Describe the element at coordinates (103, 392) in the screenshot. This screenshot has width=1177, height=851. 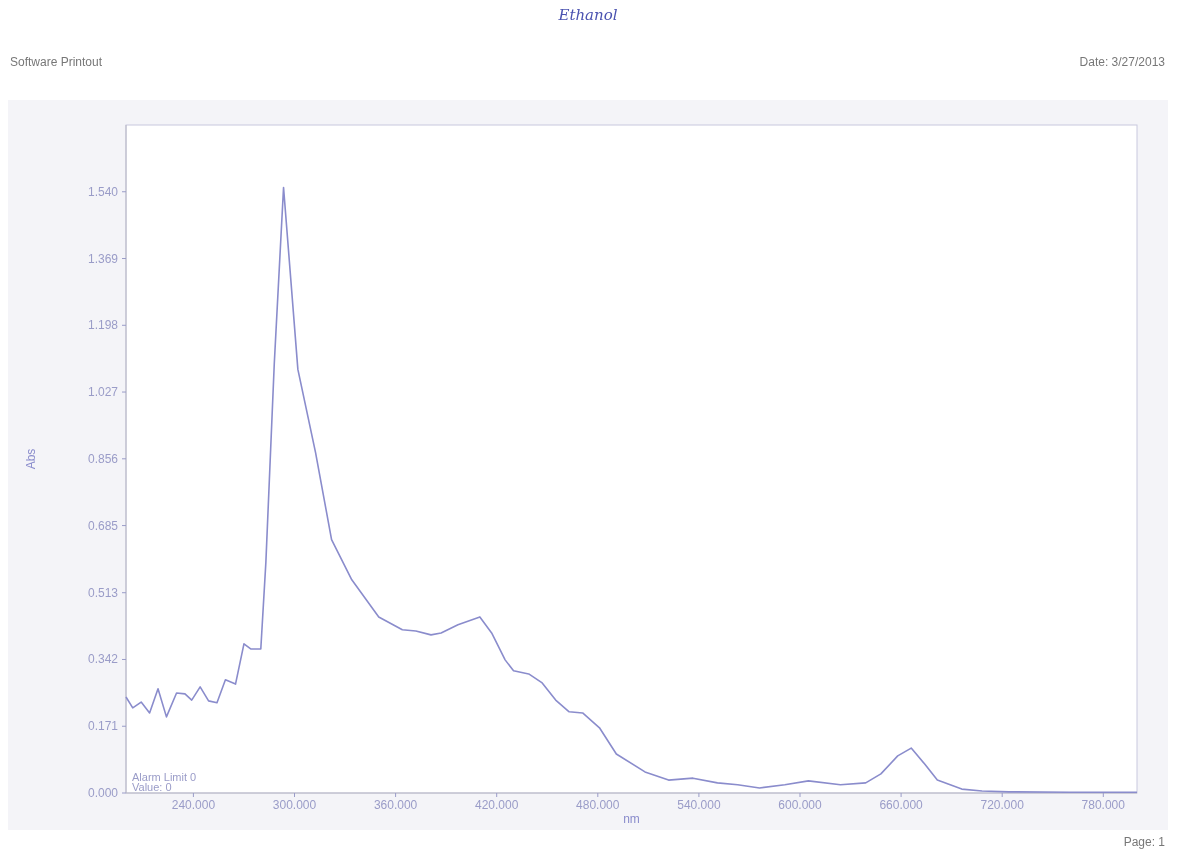
I see `y-tick-label: 1.027` at that location.